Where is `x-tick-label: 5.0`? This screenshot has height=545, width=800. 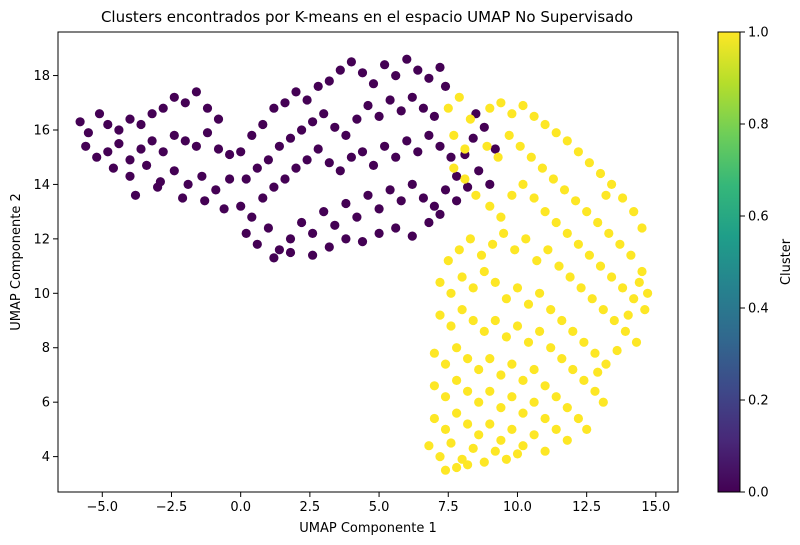
x-tick-label: 5.0 is located at coordinates (379, 507).